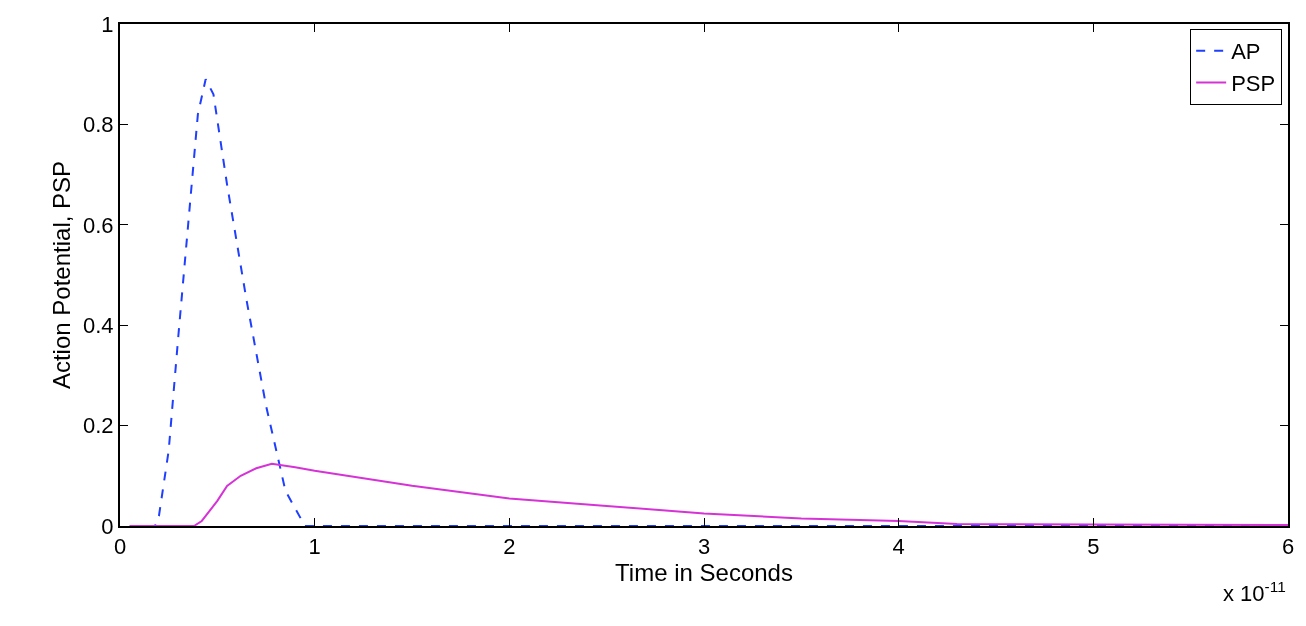 This screenshot has height=626, width=1306. Describe the element at coordinates (704, 547) in the screenshot. I see `x-tick-label: 3` at that location.